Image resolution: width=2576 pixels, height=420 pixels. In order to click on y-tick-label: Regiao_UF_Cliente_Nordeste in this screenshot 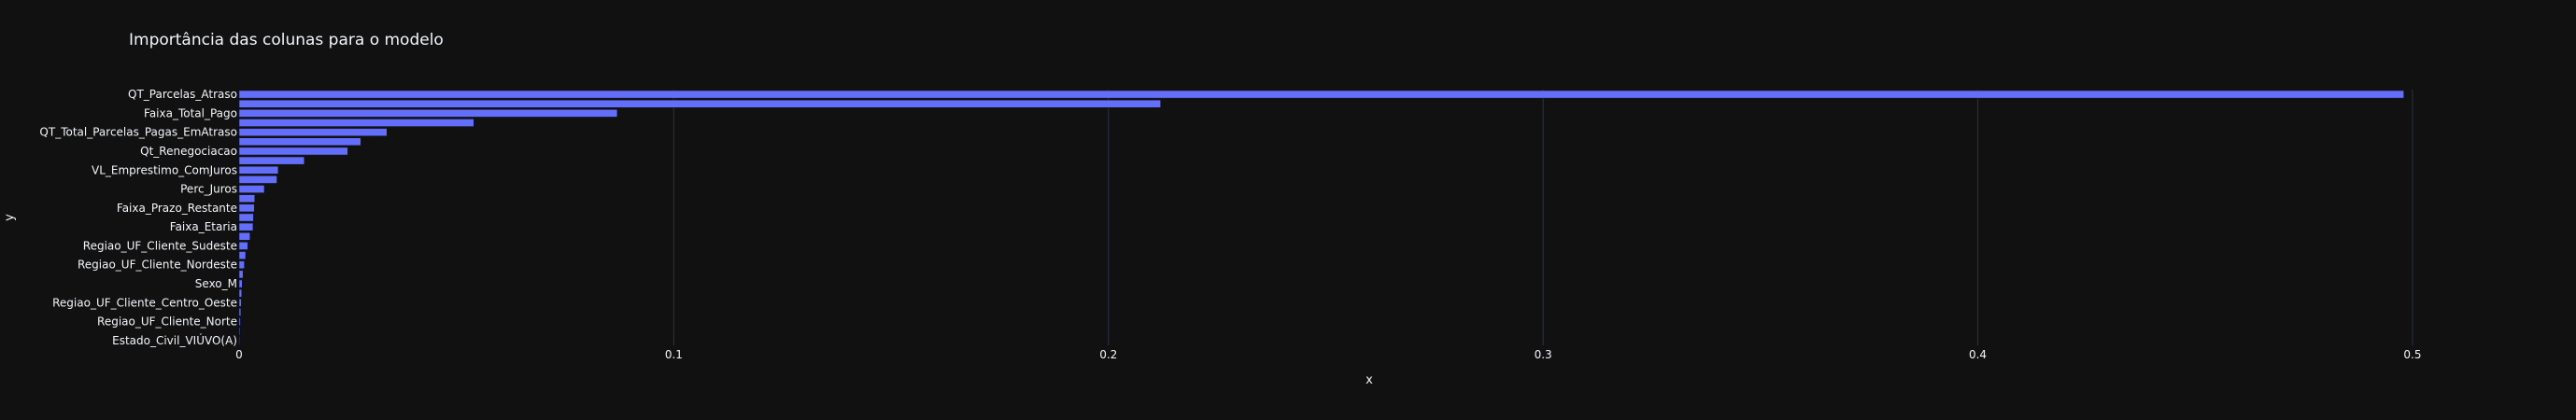, I will do `click(157, 265)`.